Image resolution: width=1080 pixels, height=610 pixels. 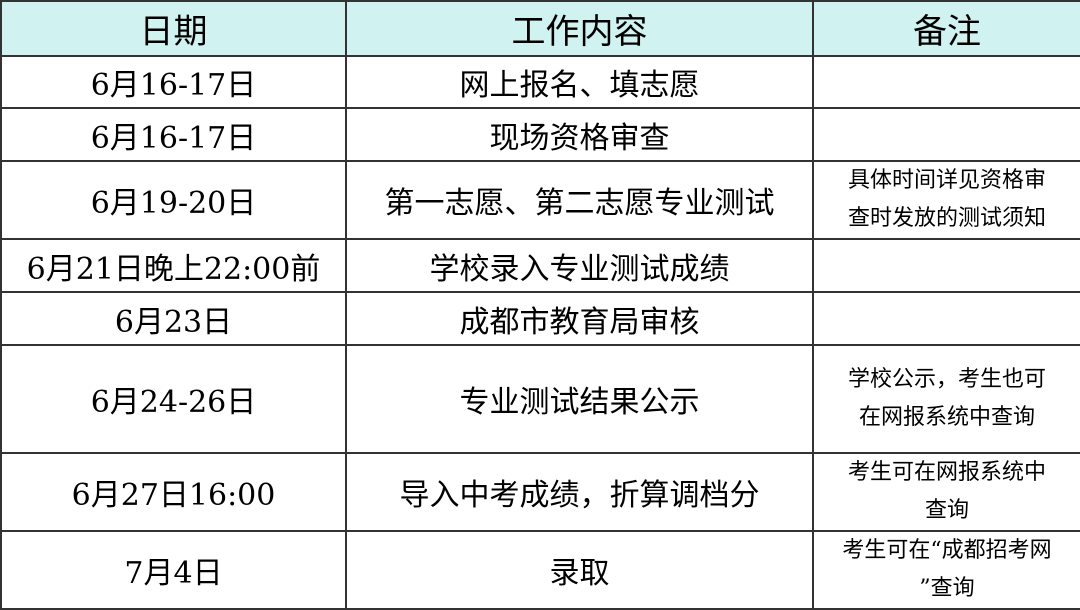 I want to click on table-row: 6月16-17日 现场资格审查, so click(x=540, y=134).